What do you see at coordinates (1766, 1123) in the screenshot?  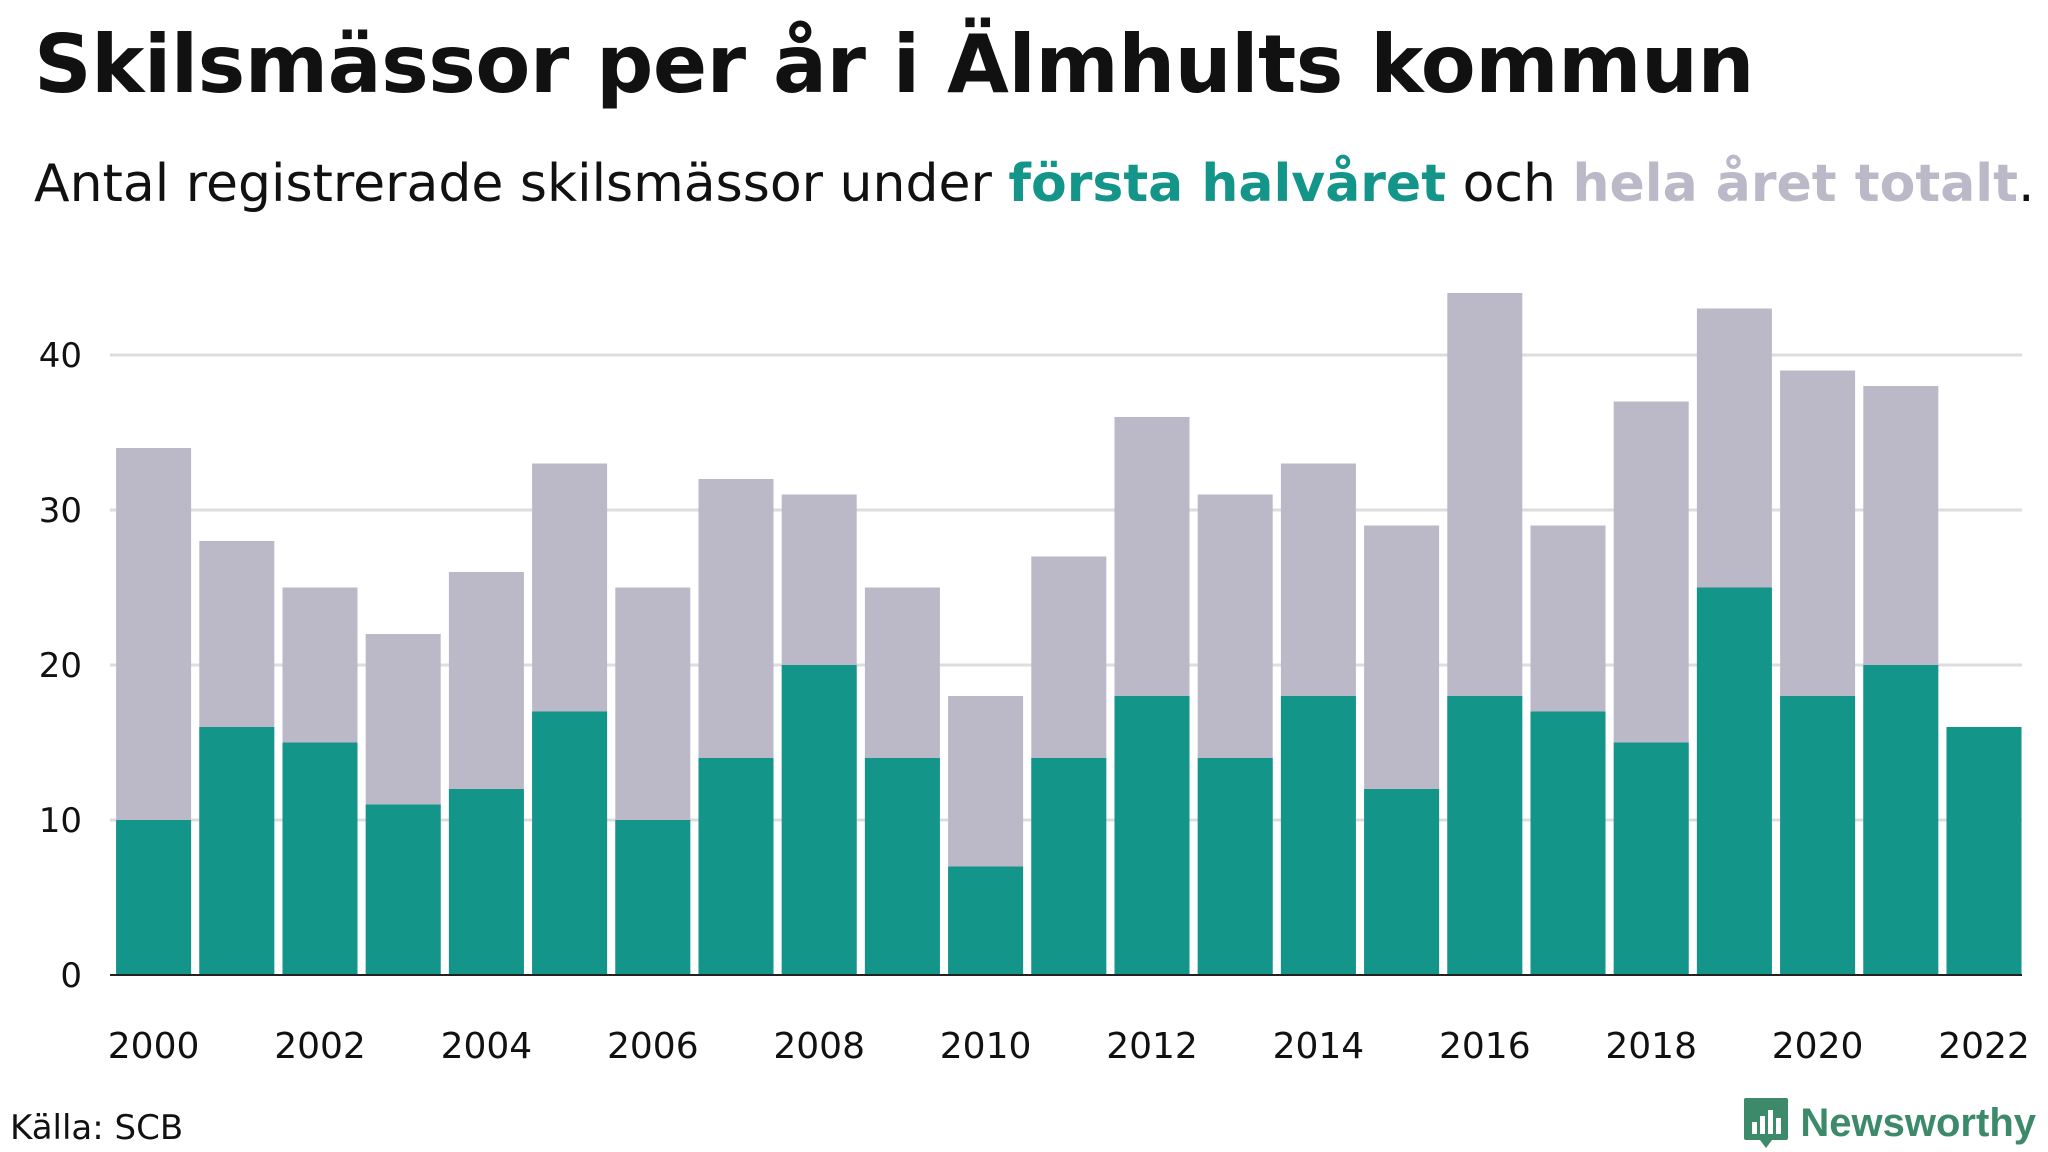 I see `newsworthy-chart-badge-icon` at bounding box center [1766, 1123].